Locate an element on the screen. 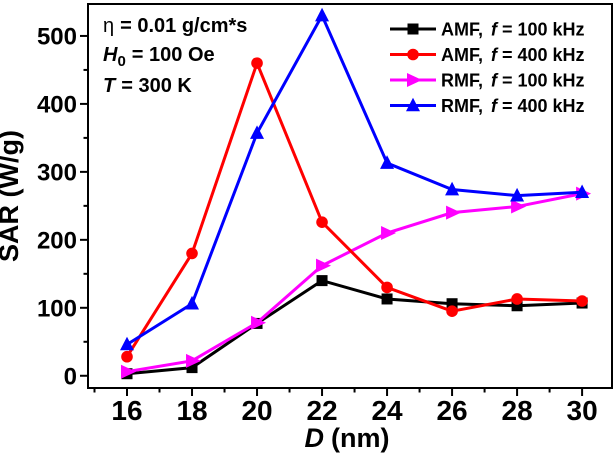 The height and width of the screenshot is (455, 616). y-tick-label-400: 400 is located at coordinates (57, 104).